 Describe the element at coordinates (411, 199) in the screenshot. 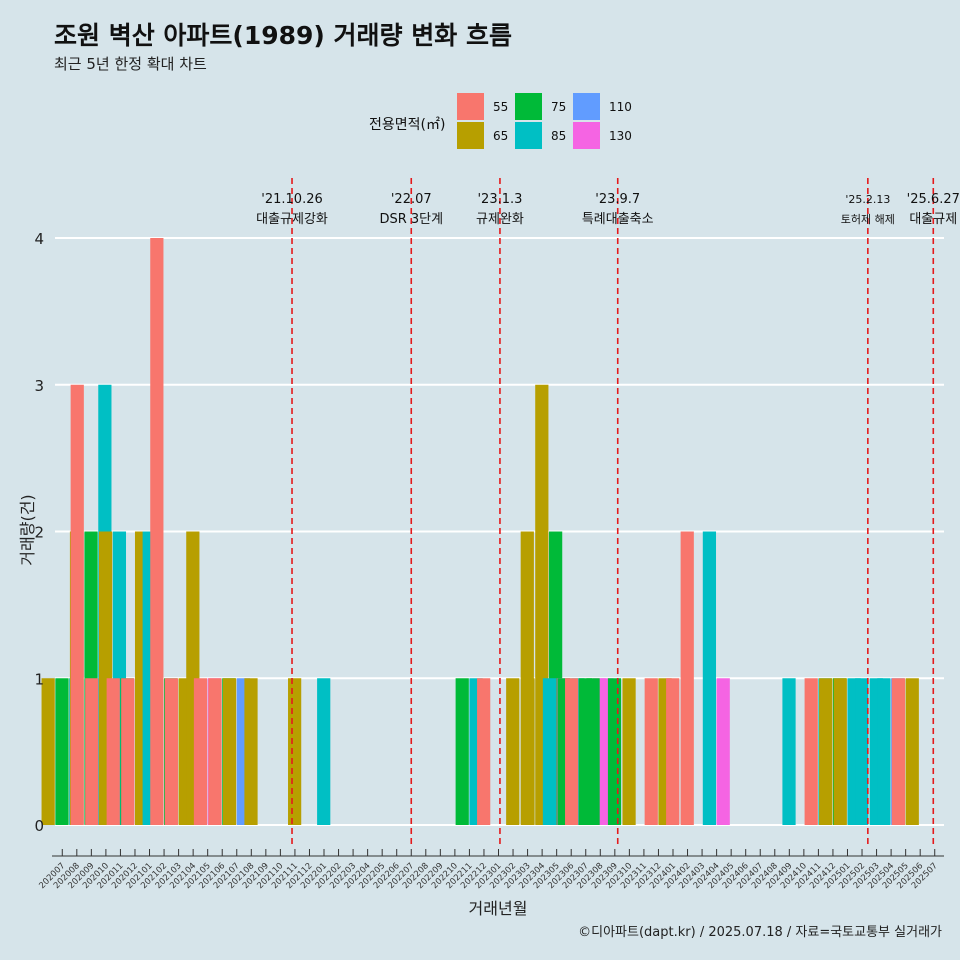

I see `event-date-label: '22.07` at that location.